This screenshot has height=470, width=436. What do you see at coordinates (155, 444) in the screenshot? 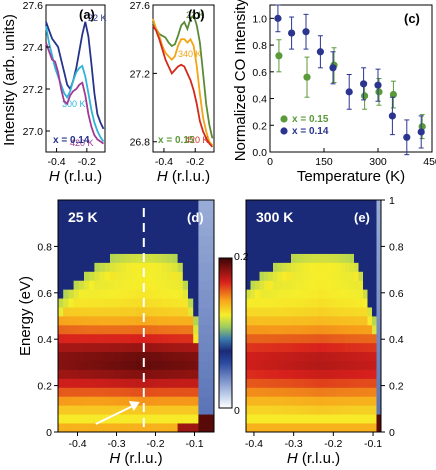
I see `x-tick-label: -0.2` at bounding box center [155, 444].